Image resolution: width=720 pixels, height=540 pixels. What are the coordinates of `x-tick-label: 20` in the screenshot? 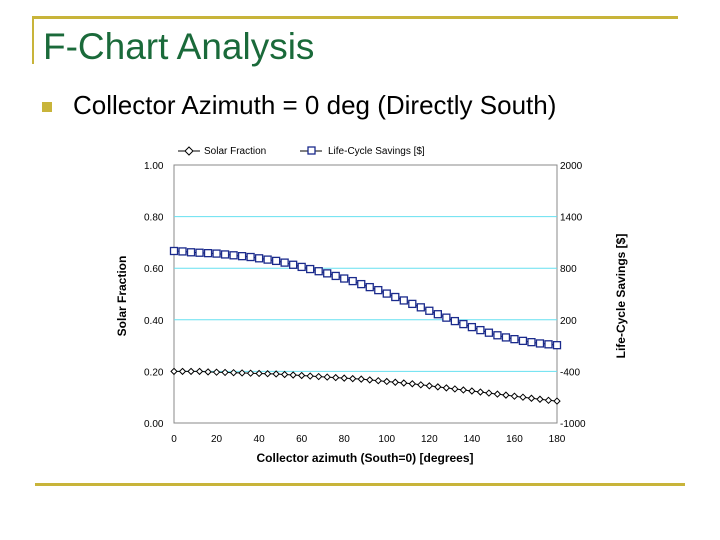 It's located at (217, 439).